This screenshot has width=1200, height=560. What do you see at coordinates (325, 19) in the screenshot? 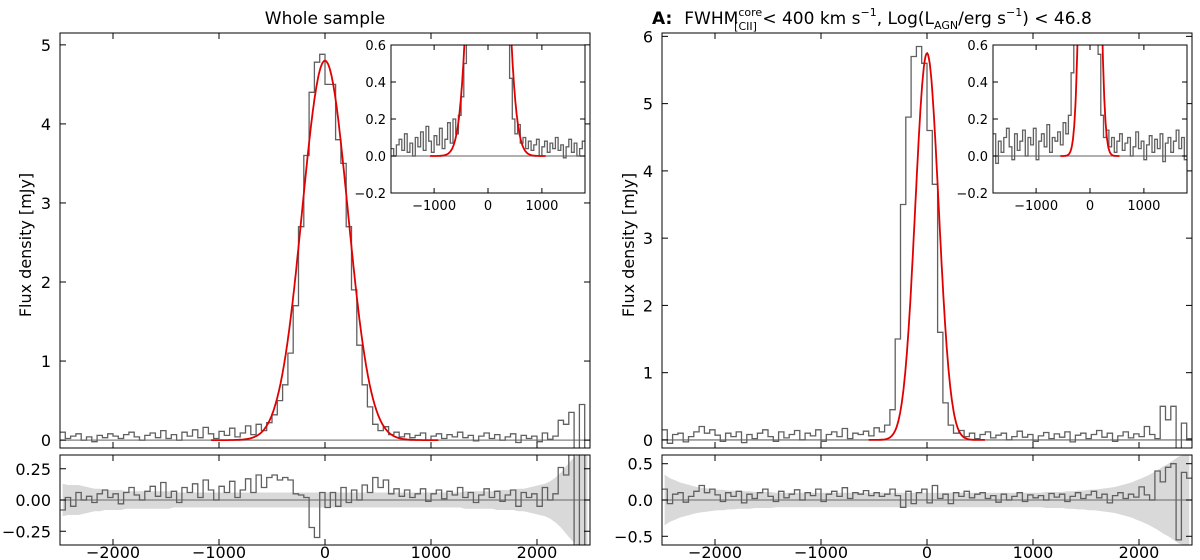
I see `chart-title: Whole sample` at bounding box center [325, 19].